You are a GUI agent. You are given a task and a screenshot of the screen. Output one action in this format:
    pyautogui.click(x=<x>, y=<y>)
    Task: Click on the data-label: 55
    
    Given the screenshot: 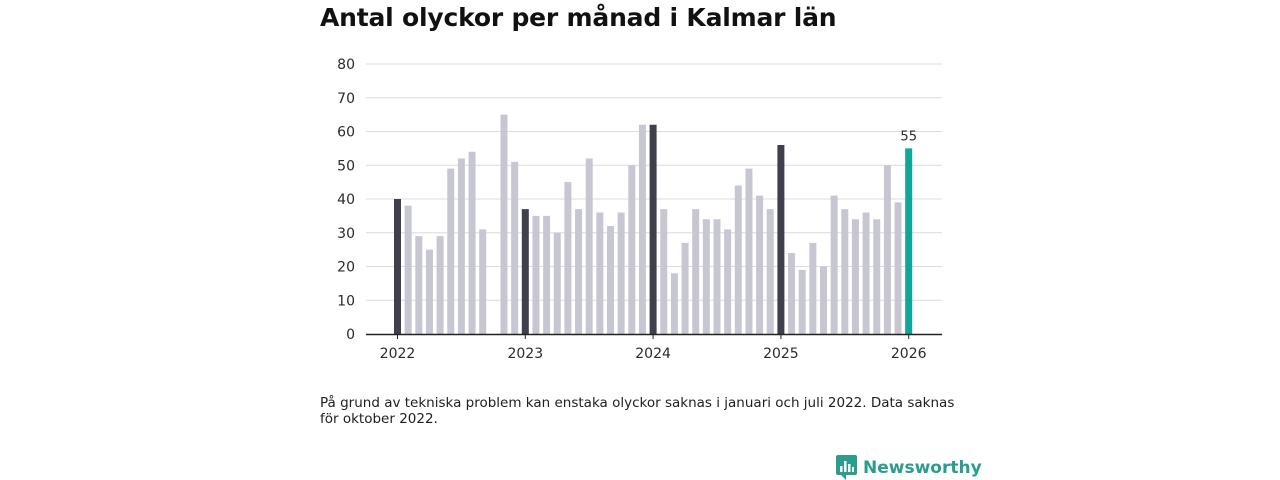 What is the action you would take?
    pyautogui.click(x=908, y=136)
    